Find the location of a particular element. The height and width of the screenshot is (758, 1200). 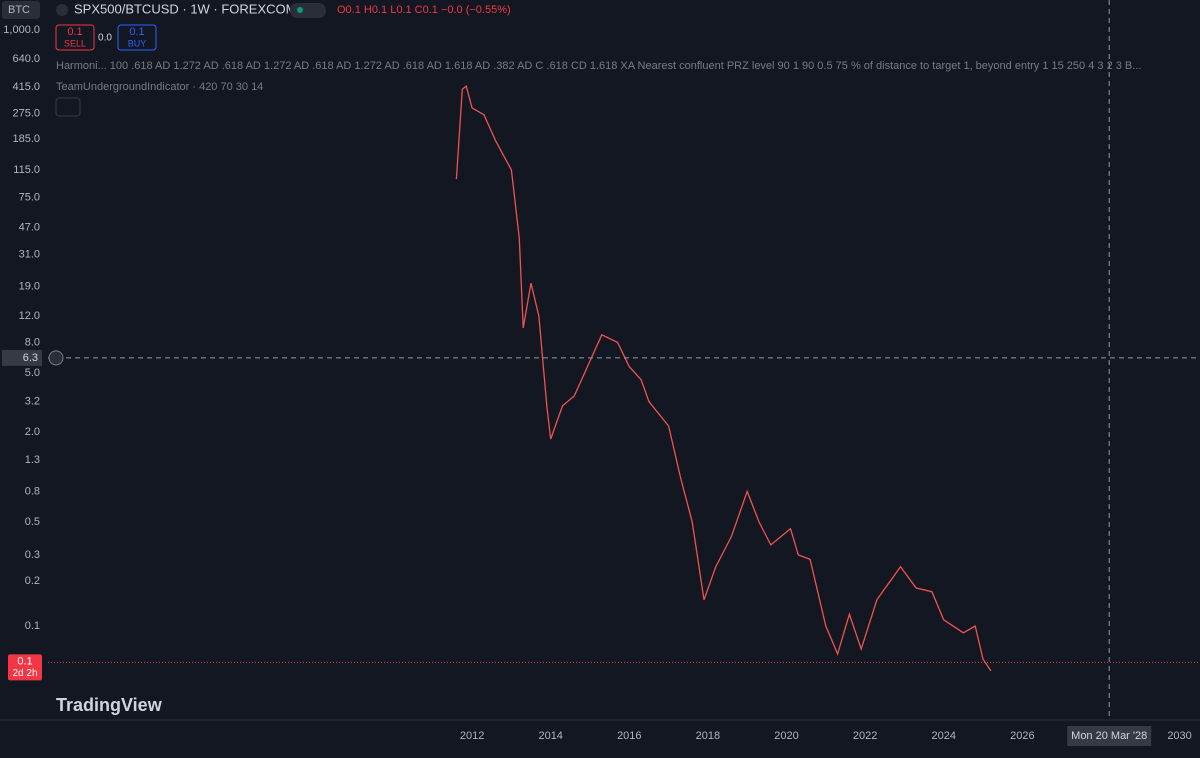

crosshair-plus is located at coordinates (56, 358).